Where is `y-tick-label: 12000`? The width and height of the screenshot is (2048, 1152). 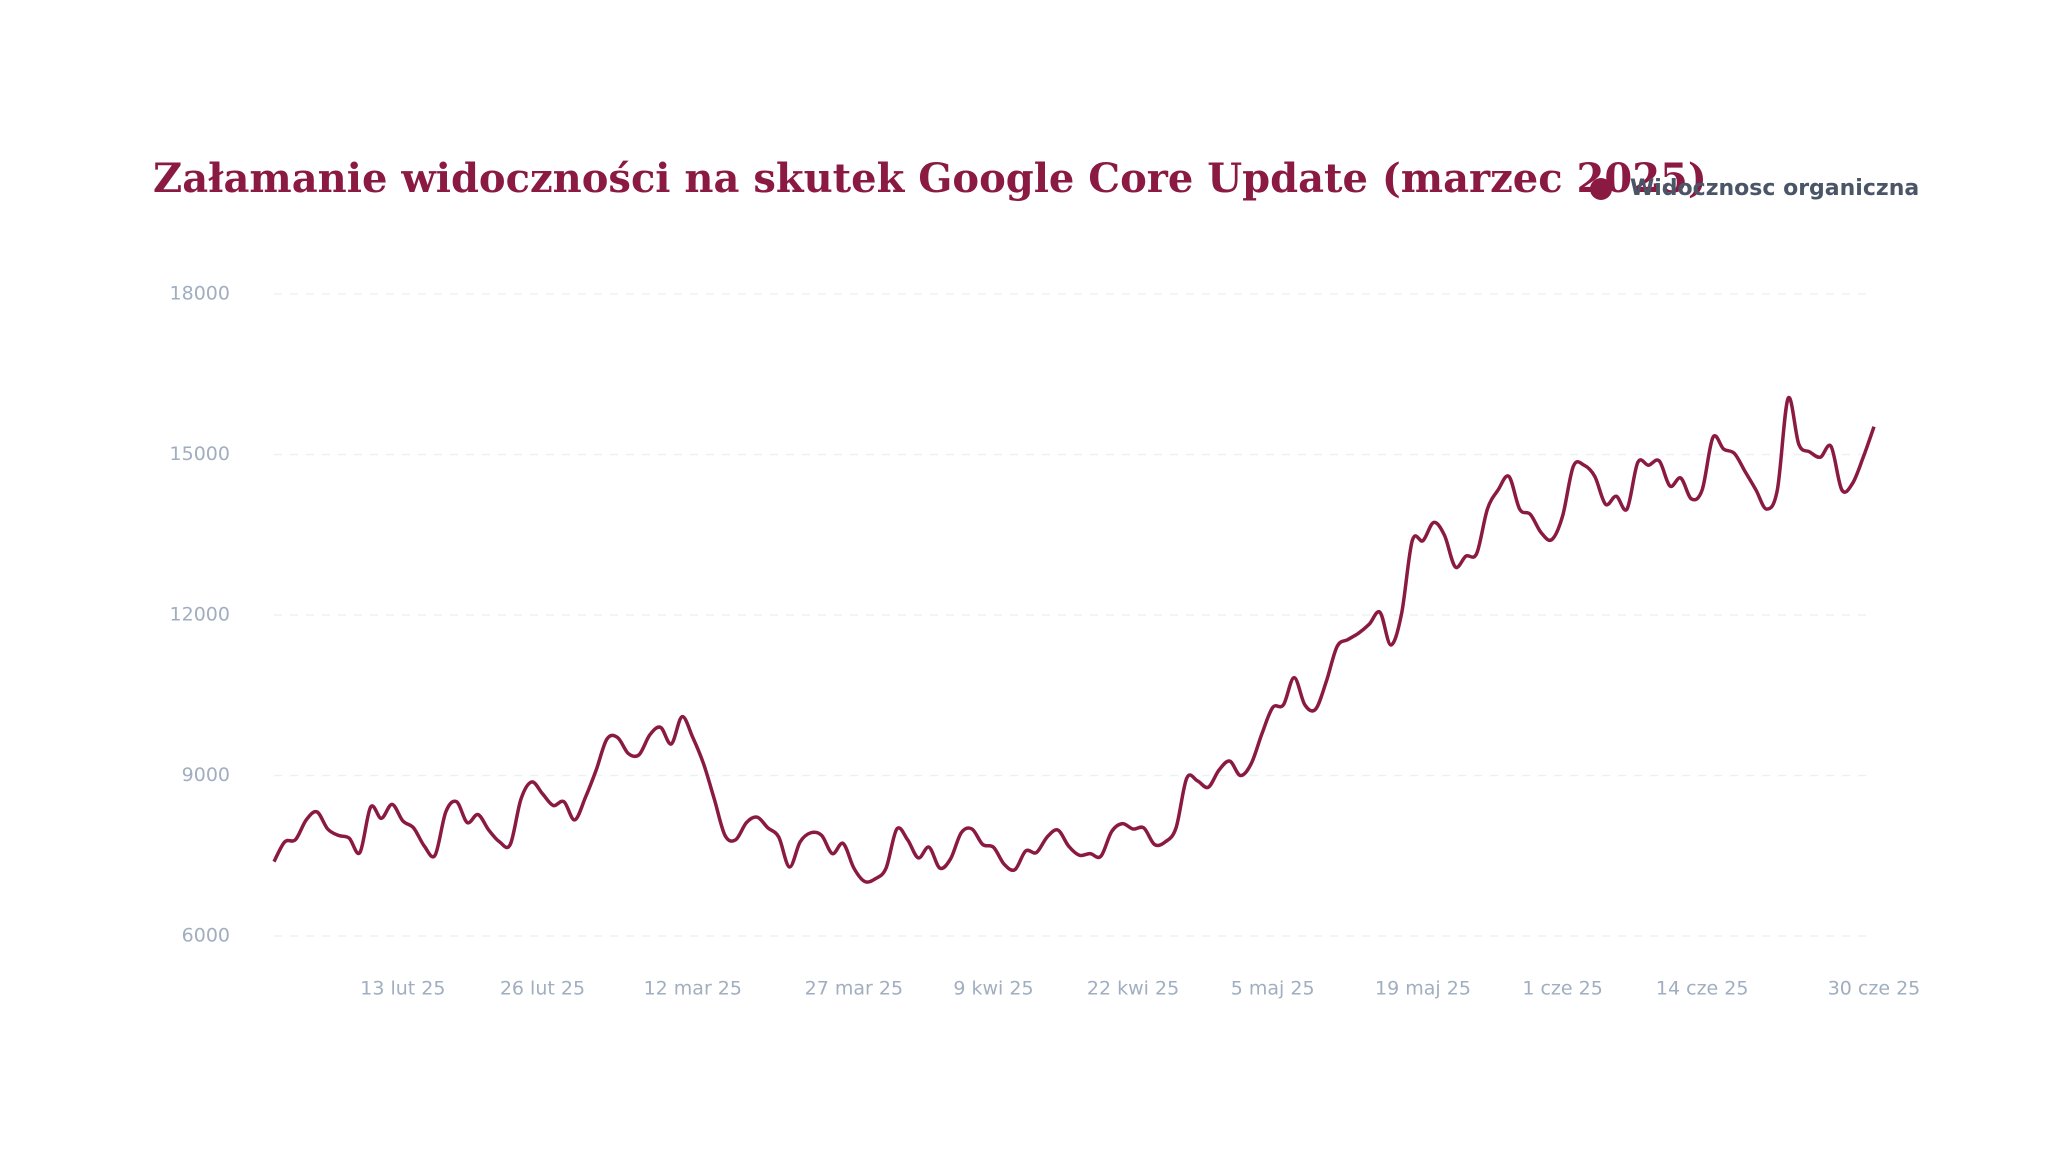
y-tick-label: 12000 is located at coordinates (200, 615).